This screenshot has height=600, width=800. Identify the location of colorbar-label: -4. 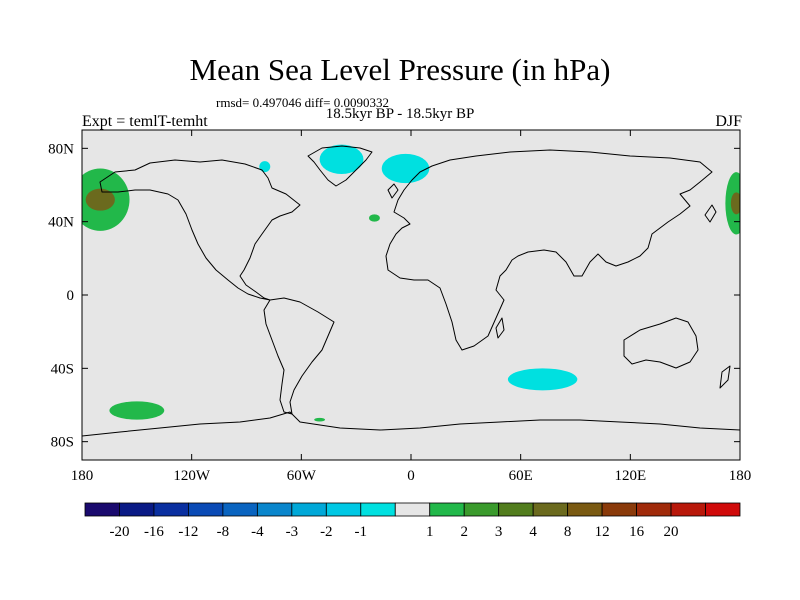
(257, 532).